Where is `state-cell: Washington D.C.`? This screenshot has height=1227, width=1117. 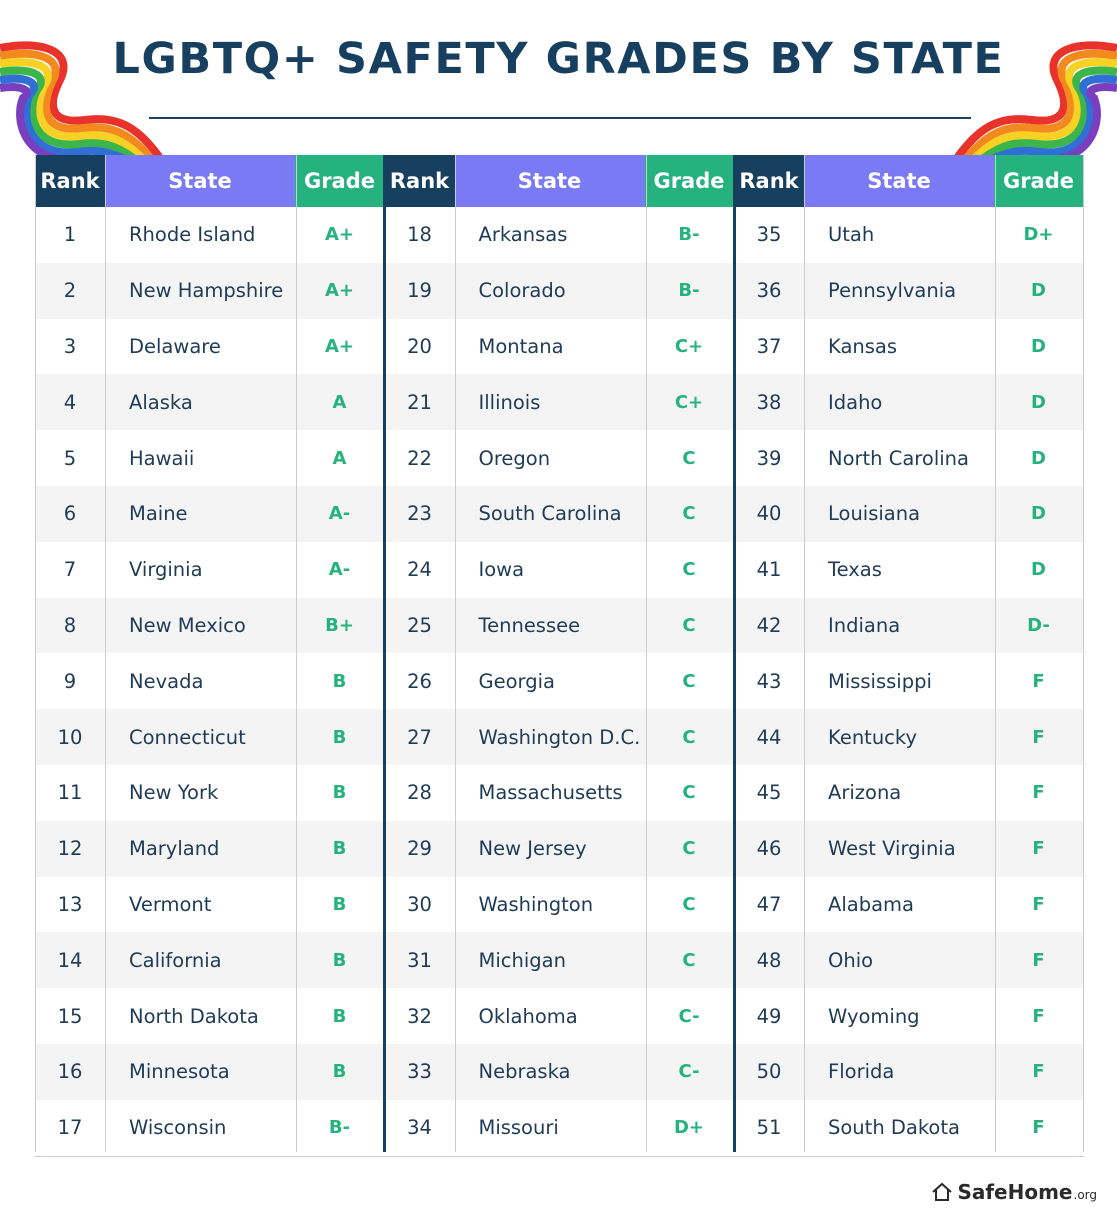 state-cell: Washington D.C. is located at coordinates (559, 737).